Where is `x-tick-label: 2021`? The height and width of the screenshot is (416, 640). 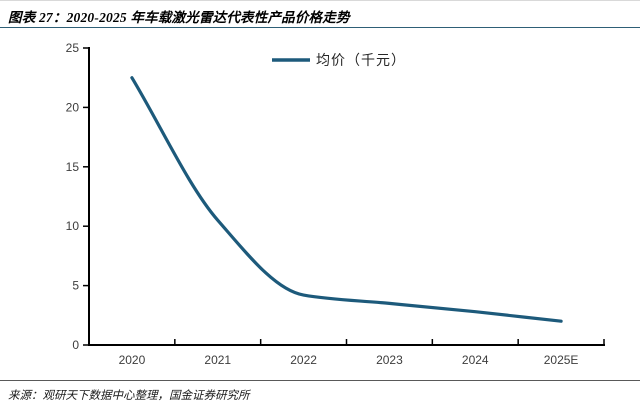 x-tick-label: 2021 is located at coordinates (217, 360).